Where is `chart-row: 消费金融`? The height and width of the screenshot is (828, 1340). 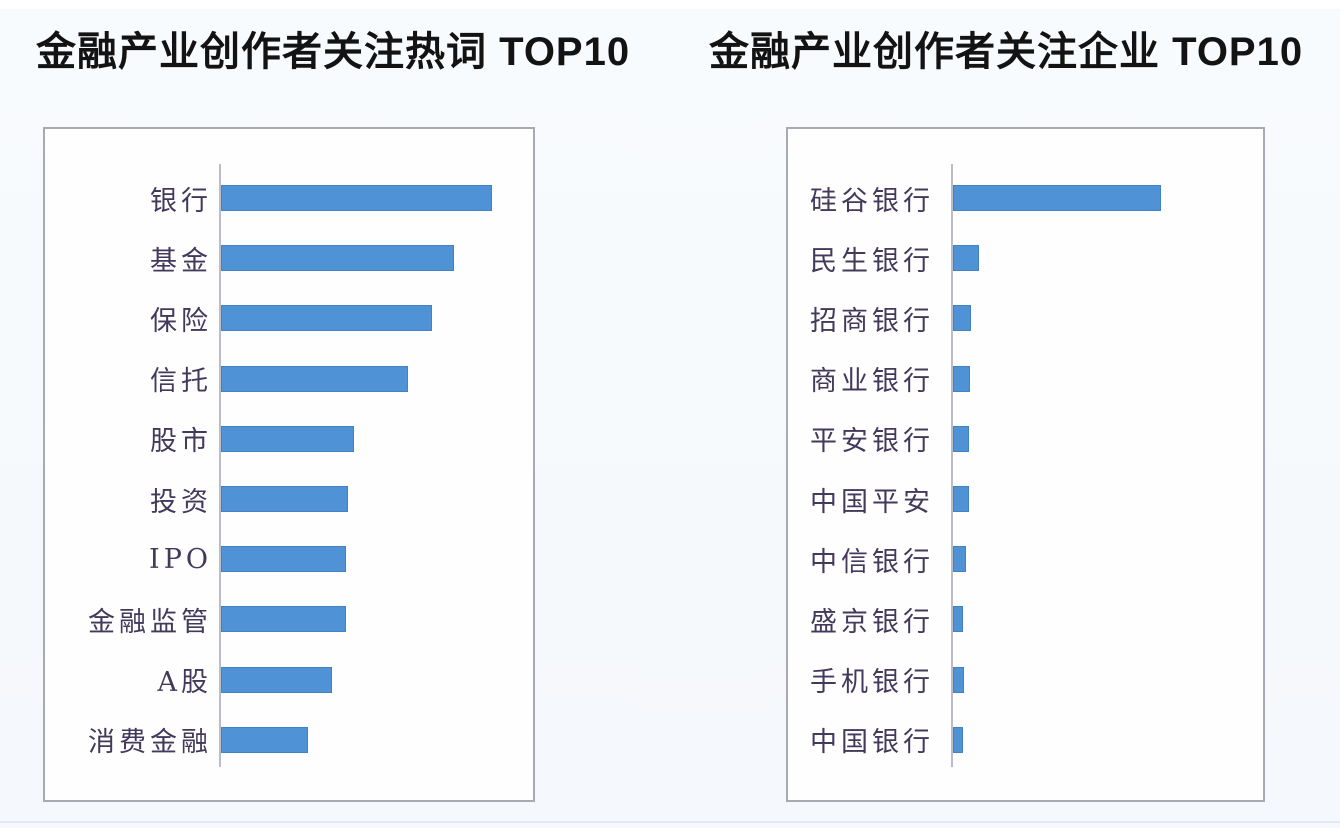 chart-row: 消费金融 is located at coordinates (289, 740).